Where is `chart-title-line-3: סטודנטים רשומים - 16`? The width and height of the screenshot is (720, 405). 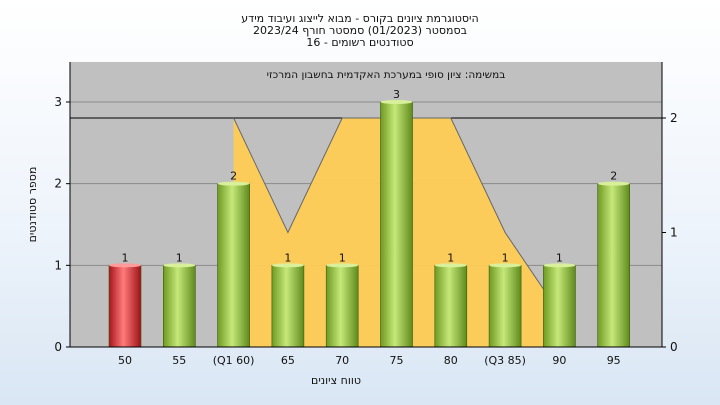
chart-title-line-3: סטודנטים רשומים - 16 is located at coordinates (360, 42).